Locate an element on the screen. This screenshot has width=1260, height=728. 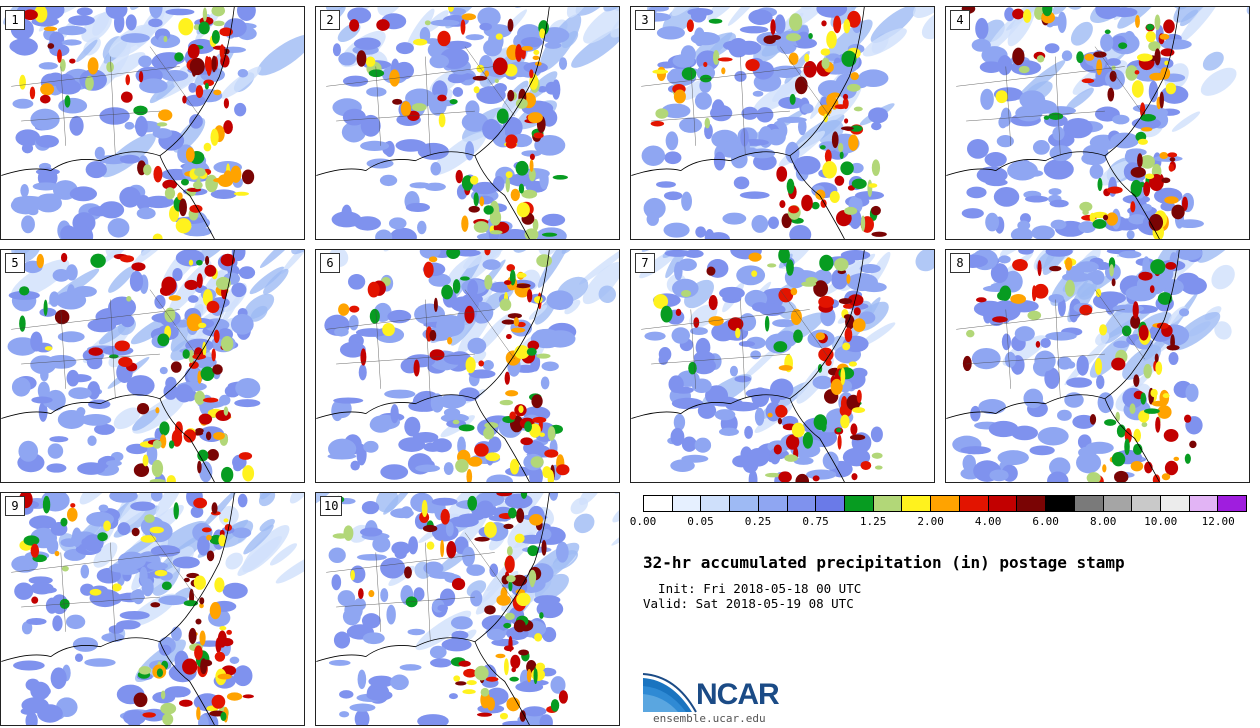
colorbar-tick: 0.75 is located at coordinates (815, 521).